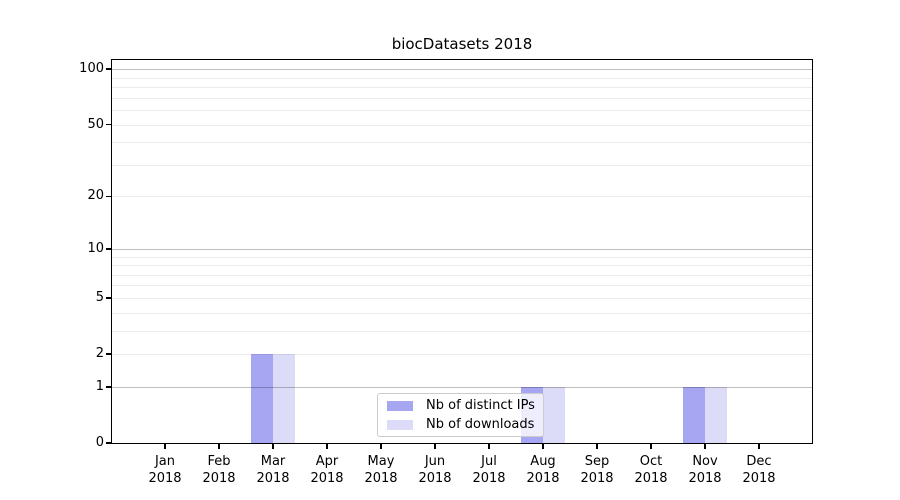  I want to click on bar-nb-of-distinct-ips-nov-2018, so click(694, 414).